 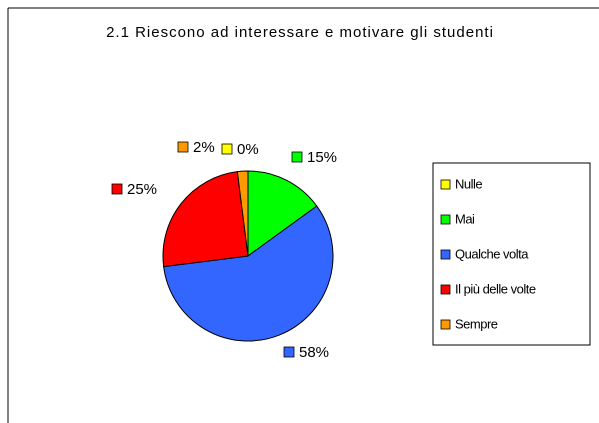 I want to click on legend-label: Il più delle volte, so click(x=495, y=288).